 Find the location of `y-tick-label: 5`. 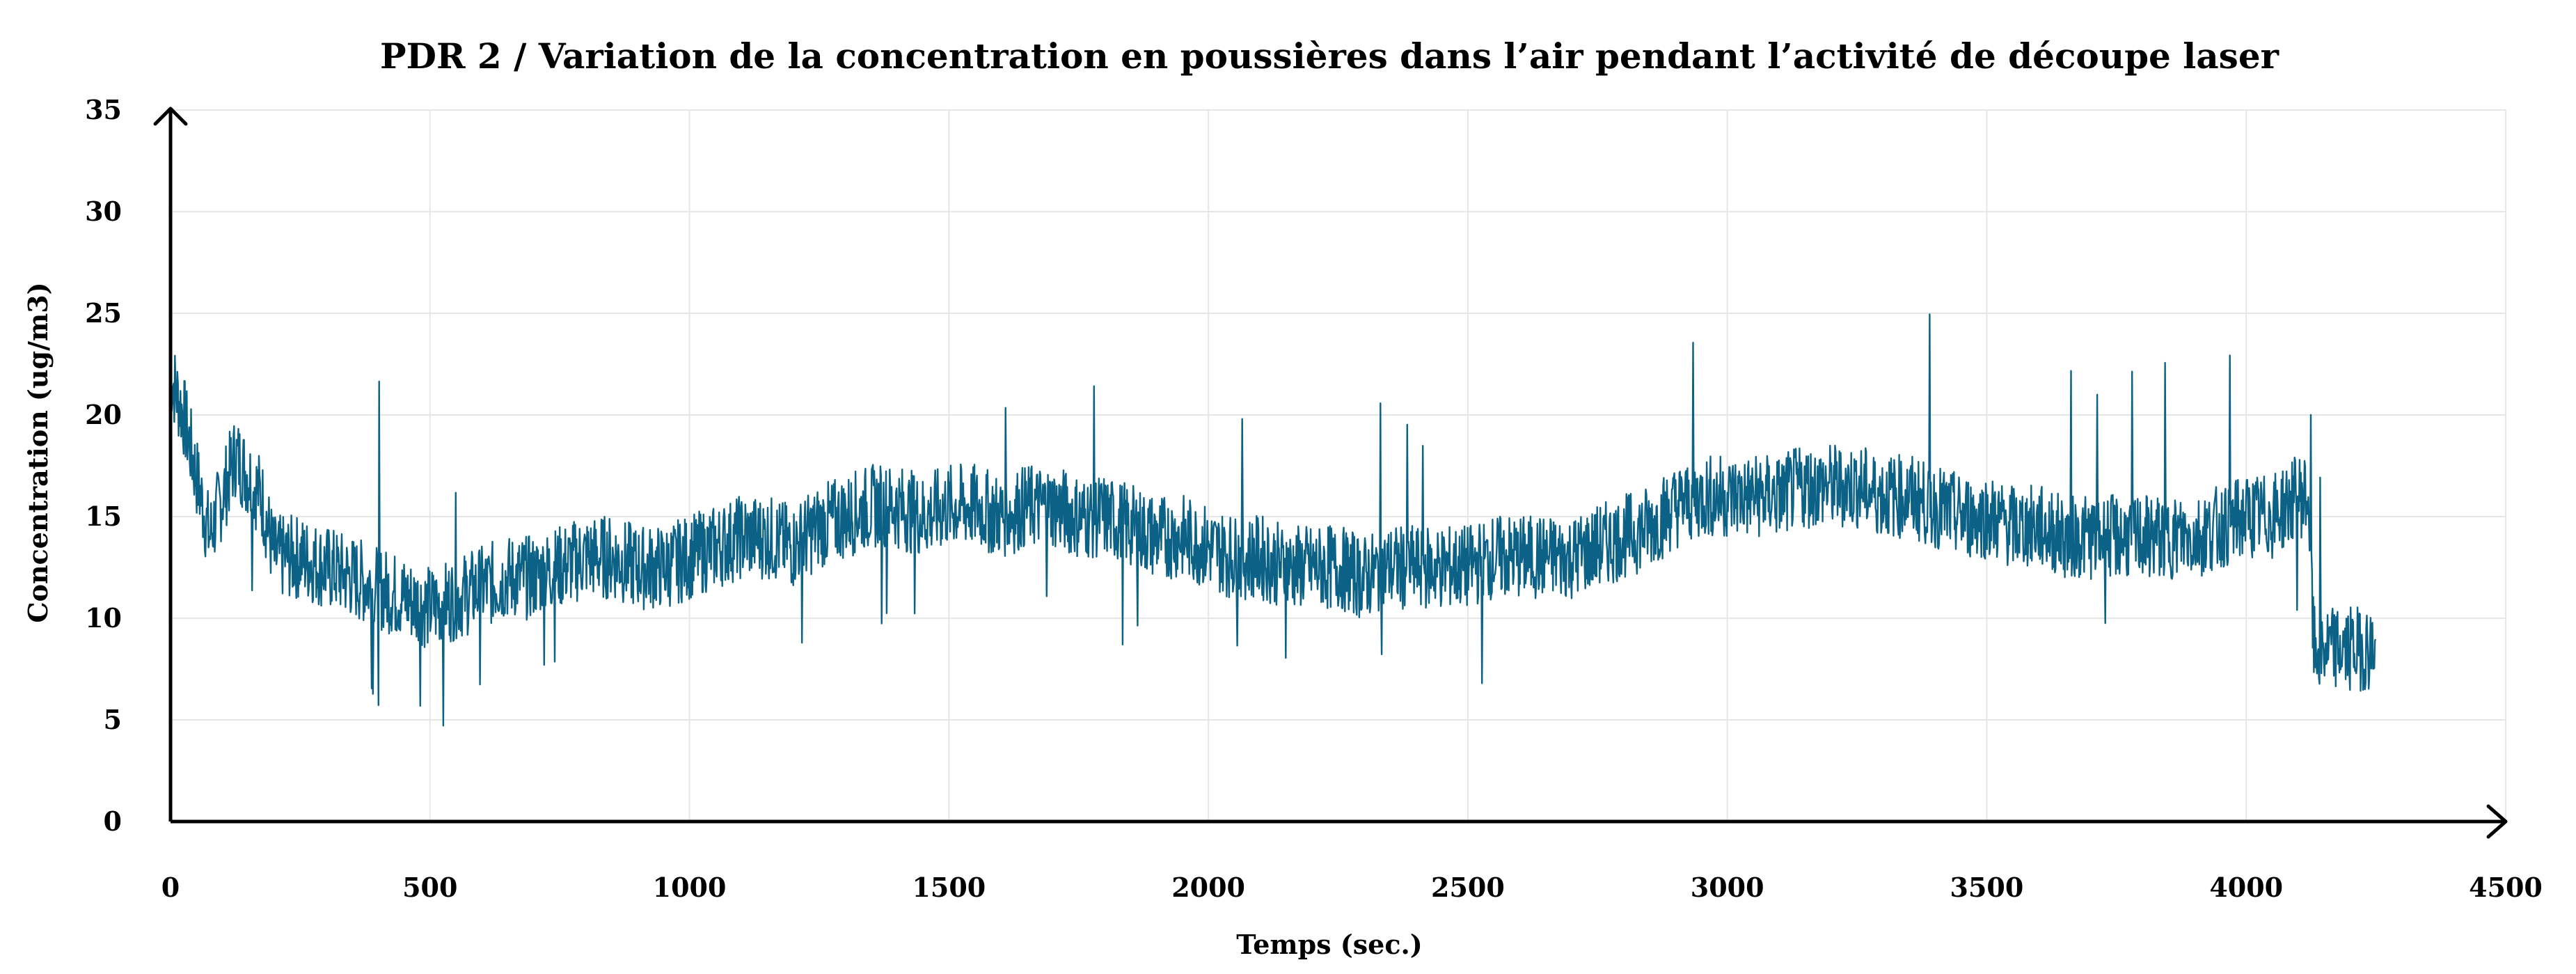

y-tick-label: 5 is located at coordinates (113, 719).